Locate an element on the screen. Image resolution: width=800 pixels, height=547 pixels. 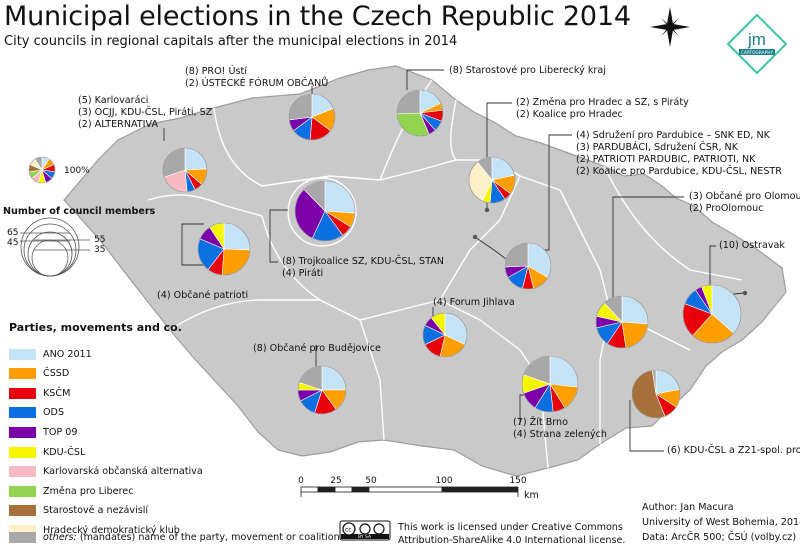
svg-text: cc is located at coordinates (348, 530).